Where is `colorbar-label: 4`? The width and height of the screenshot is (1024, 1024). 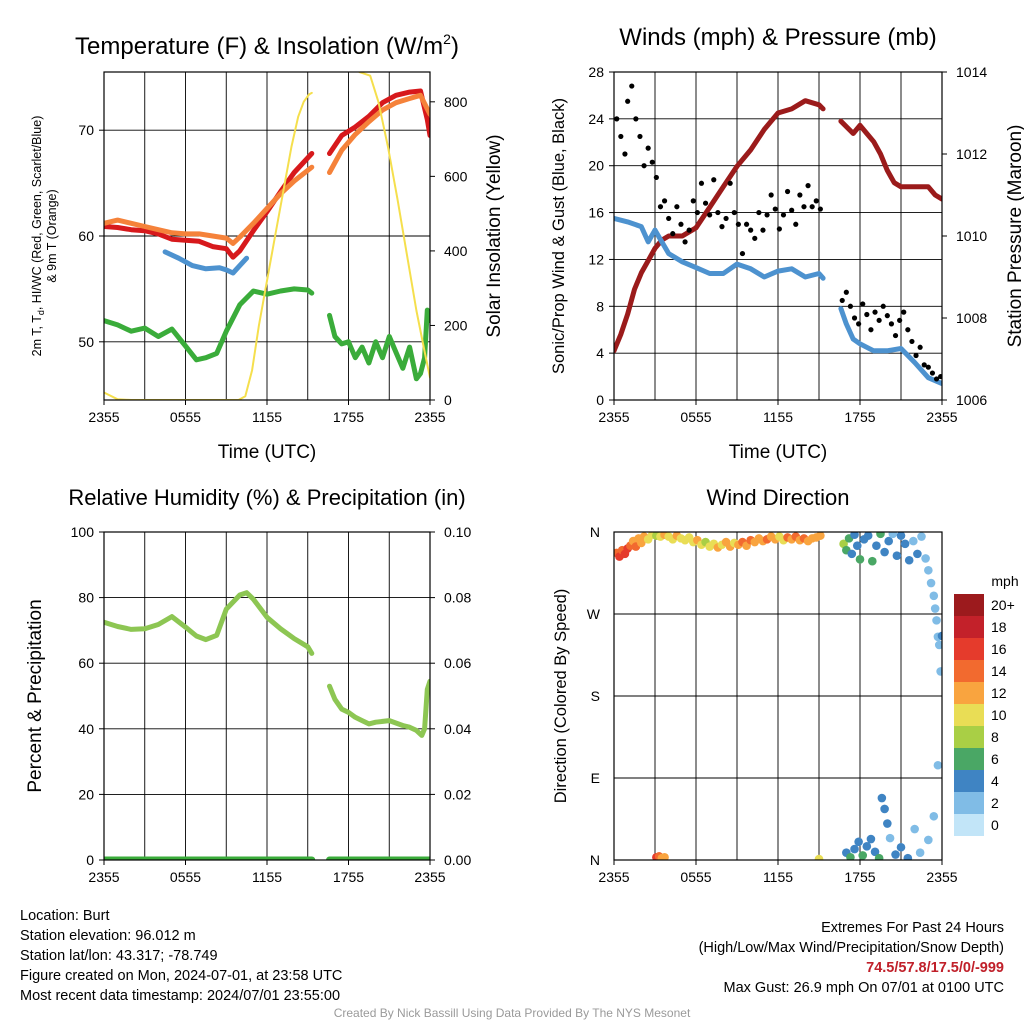 colorbar-label: 4 is located at coordinates (995, 781).